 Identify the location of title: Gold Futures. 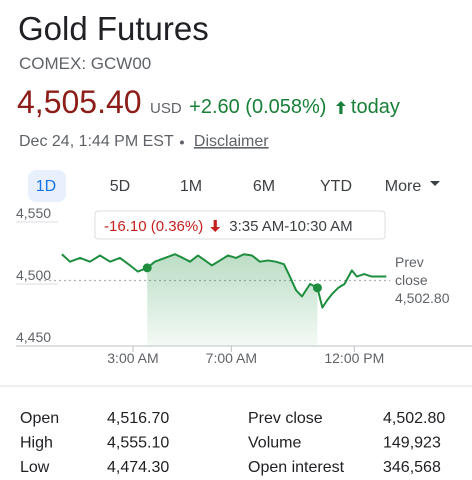
(113, 28).